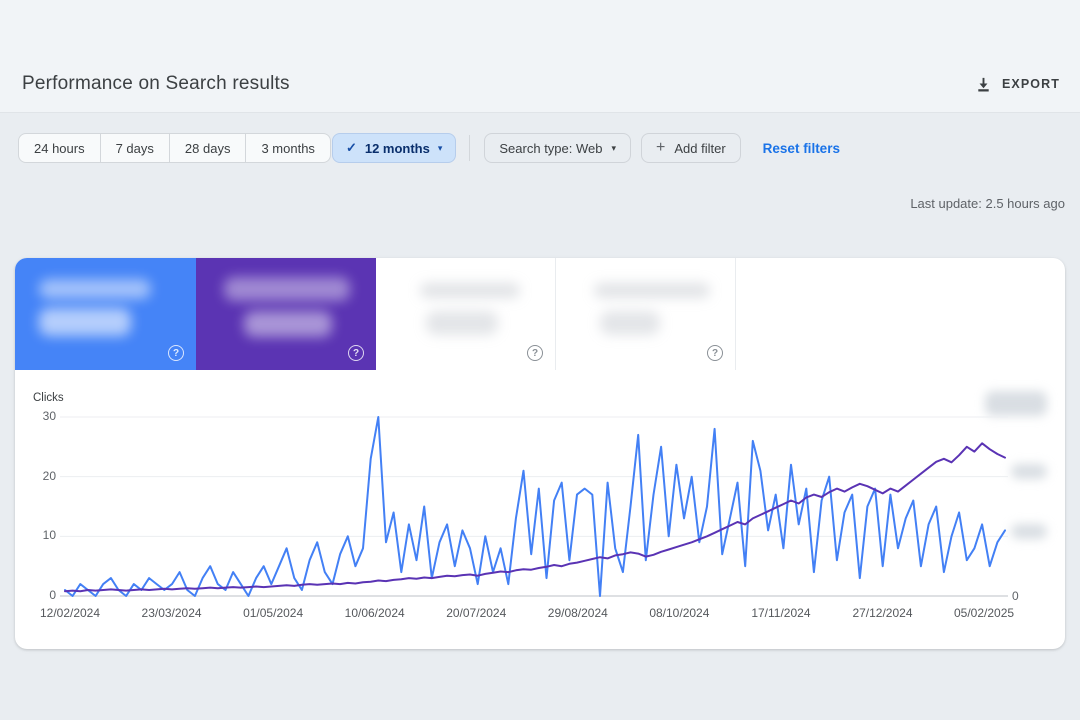 This screenshot has height=720, width=1080. Describe the element at coordinates (700, 148) in the screenshot. I see `add-filter-label: Add filter` at that location.